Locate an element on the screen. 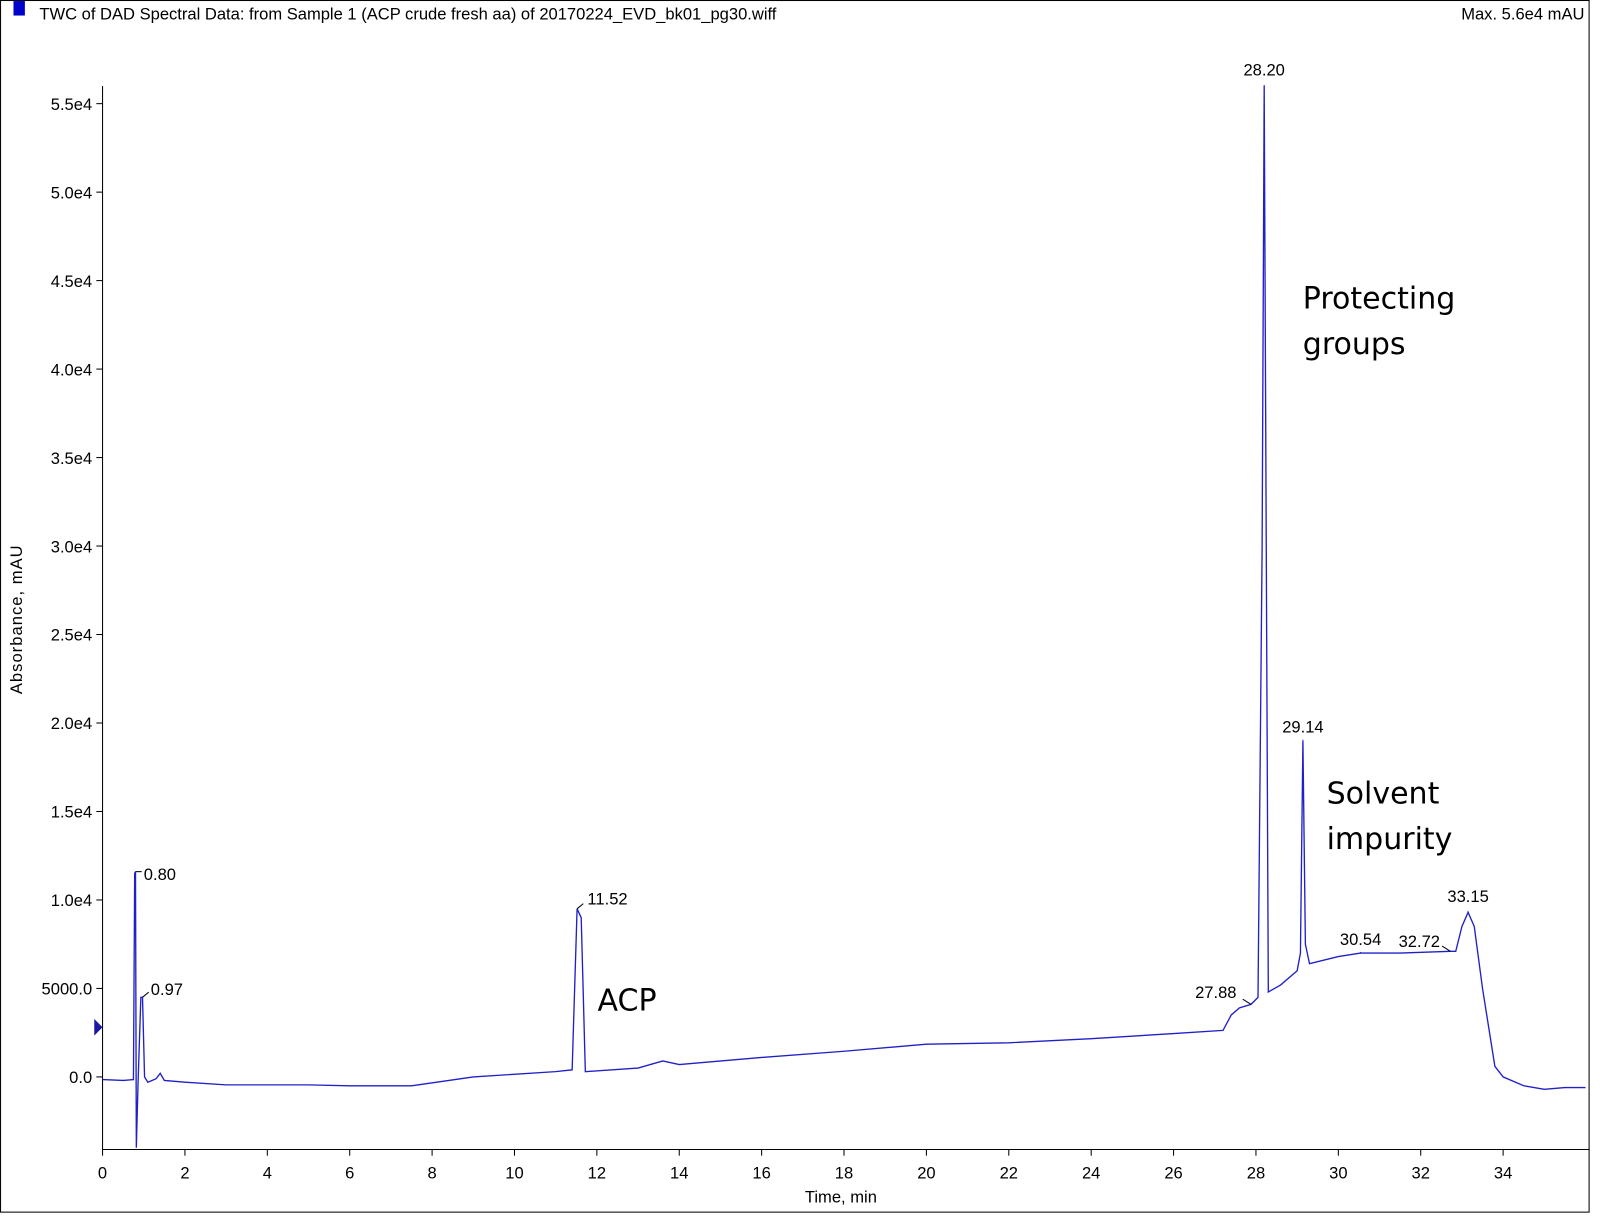 This screenshot has height=1223, width=1600. x-tick-label: 6 is located at coordinates (349, 1172).